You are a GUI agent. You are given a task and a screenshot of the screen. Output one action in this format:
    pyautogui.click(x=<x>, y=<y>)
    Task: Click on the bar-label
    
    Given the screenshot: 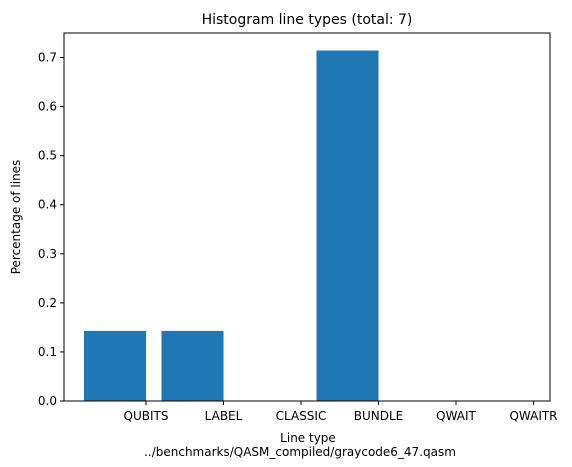 What is the action you would take?
    pyautogui.click(x=192, y=365)
    